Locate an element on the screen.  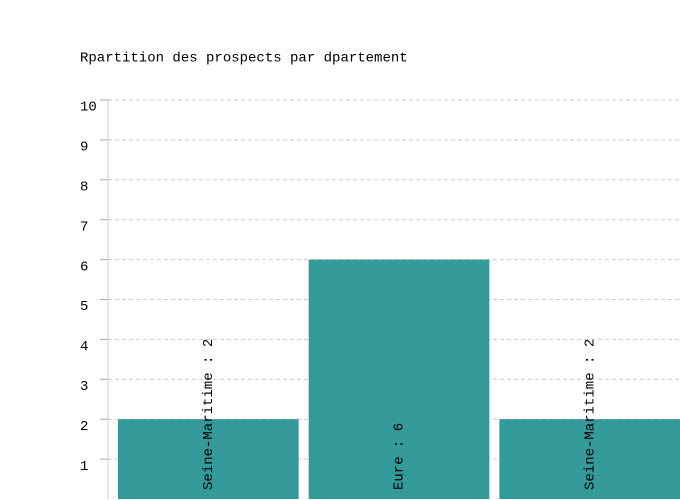
y-tick-label: 3 is located at coordinates (84, 387).